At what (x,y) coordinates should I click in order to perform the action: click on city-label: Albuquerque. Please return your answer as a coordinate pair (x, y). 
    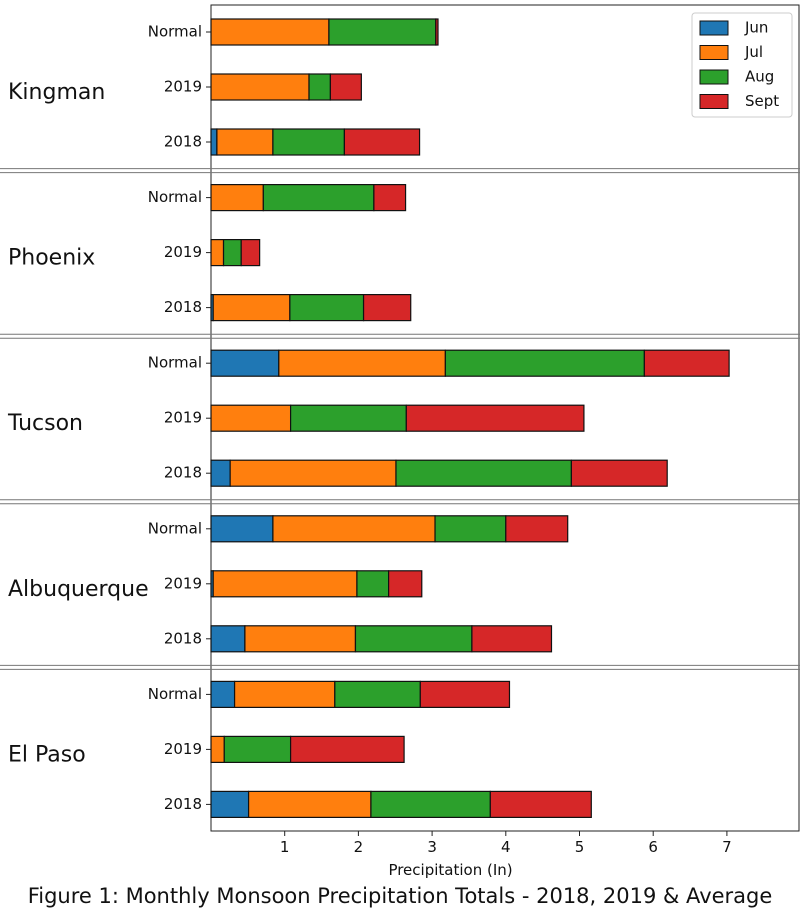
    Looking at the image, I should click on (78, 589).